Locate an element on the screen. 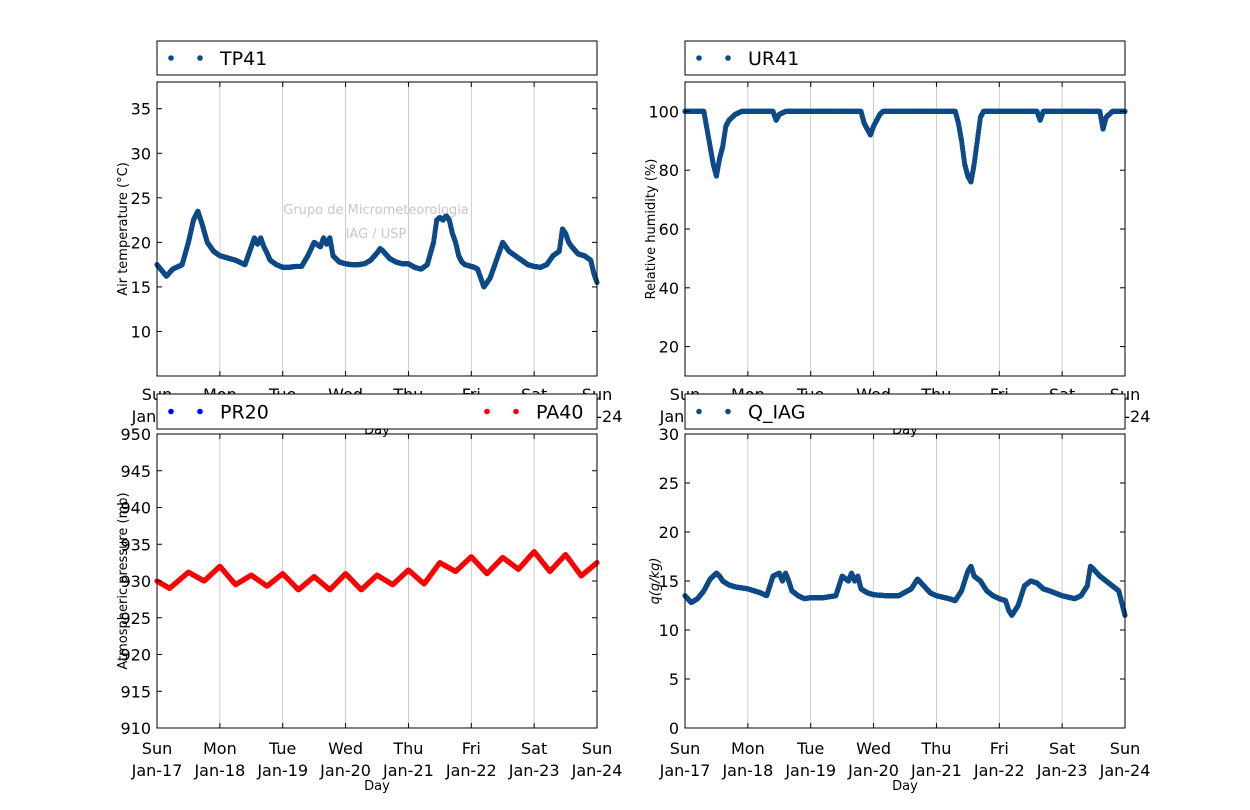 This screenshot has height=810, width=1250. y-tick-label: 920 is located at coordinates (135, 655).